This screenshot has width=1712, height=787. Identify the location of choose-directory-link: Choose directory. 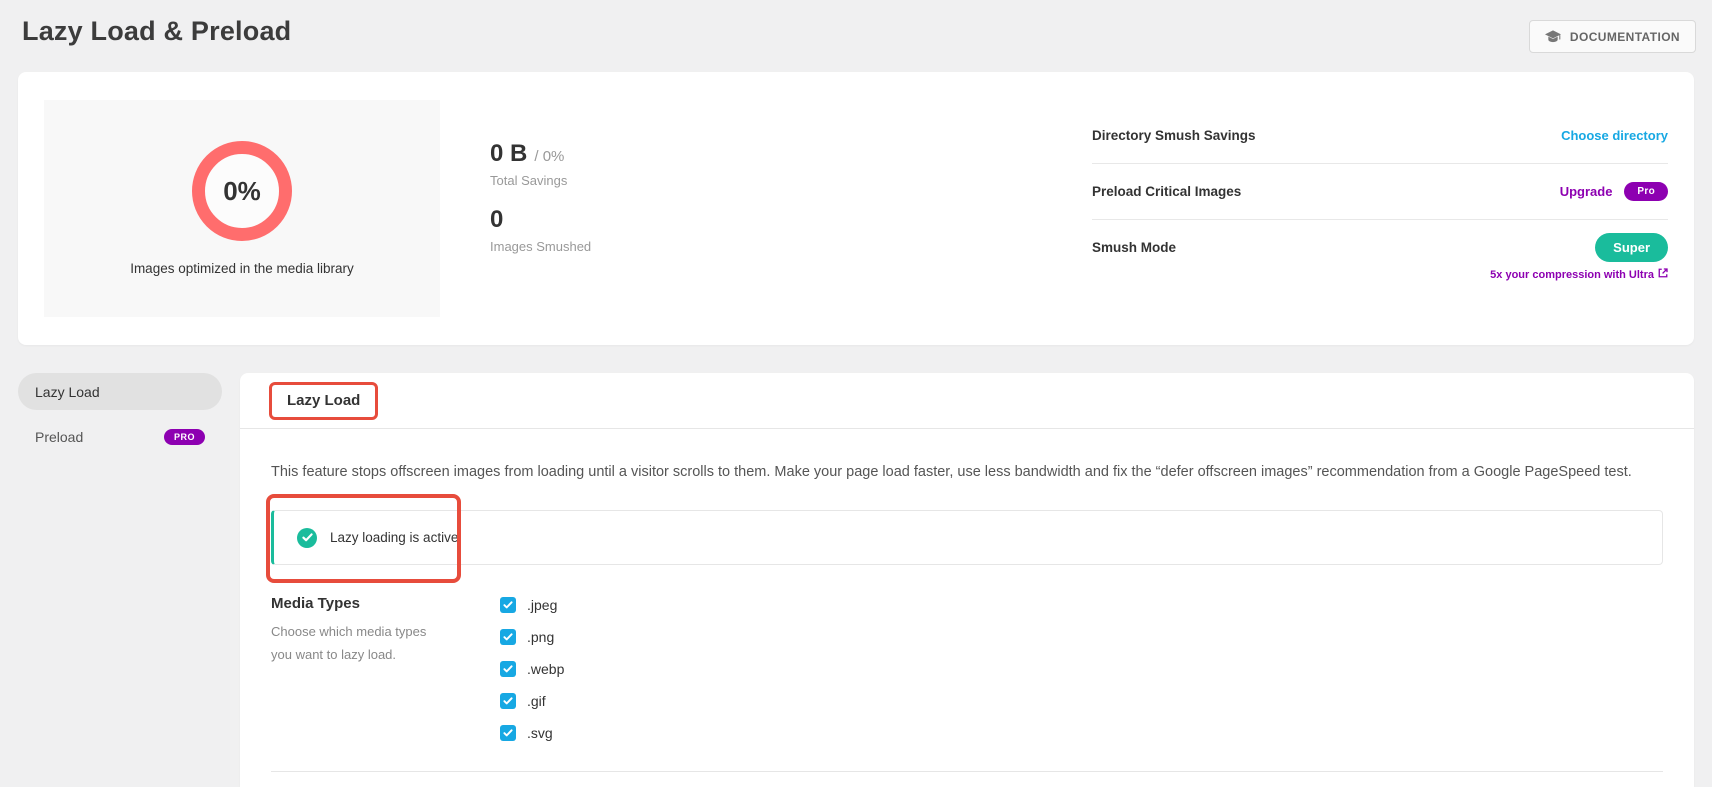
(1614, 135).